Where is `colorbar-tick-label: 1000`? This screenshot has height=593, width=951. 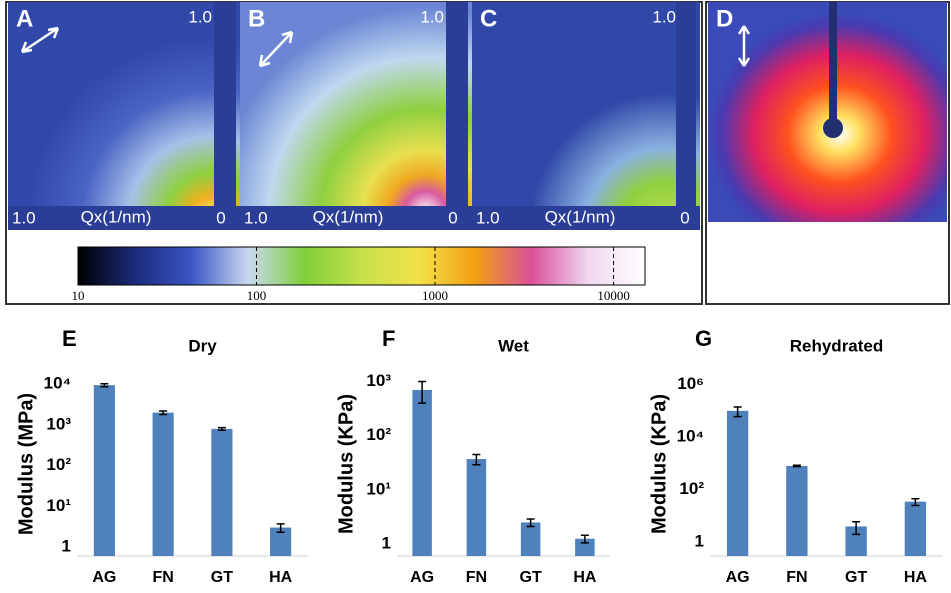
colorbar-tick-label: 1000 is located at coordinates (435, 295).